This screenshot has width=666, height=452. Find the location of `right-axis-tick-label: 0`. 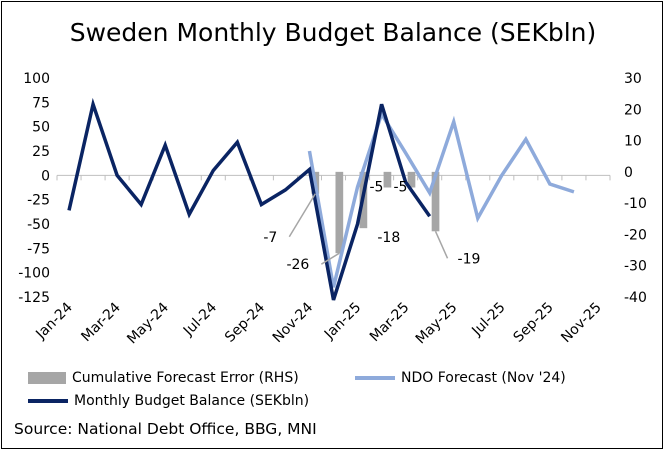

right-axis-tick-label: 0 is located at coordinates (628, 173).